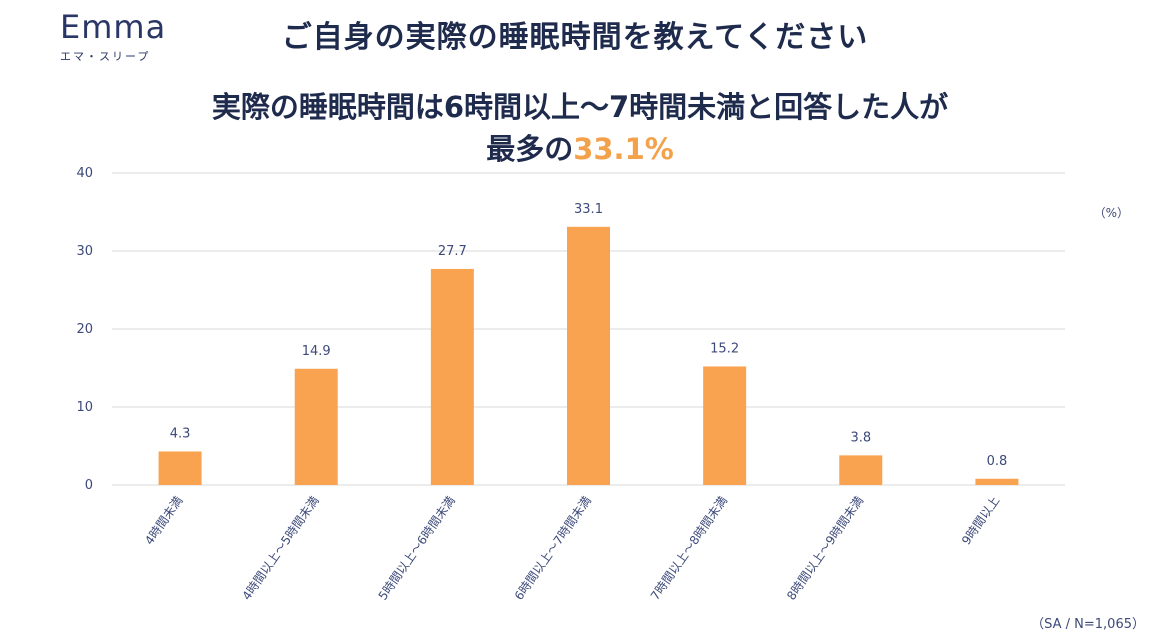 Image resolution: width=1157 pixels, height=638 pixels. I want to click on category-label: 4時間未満, so click(163, 521).